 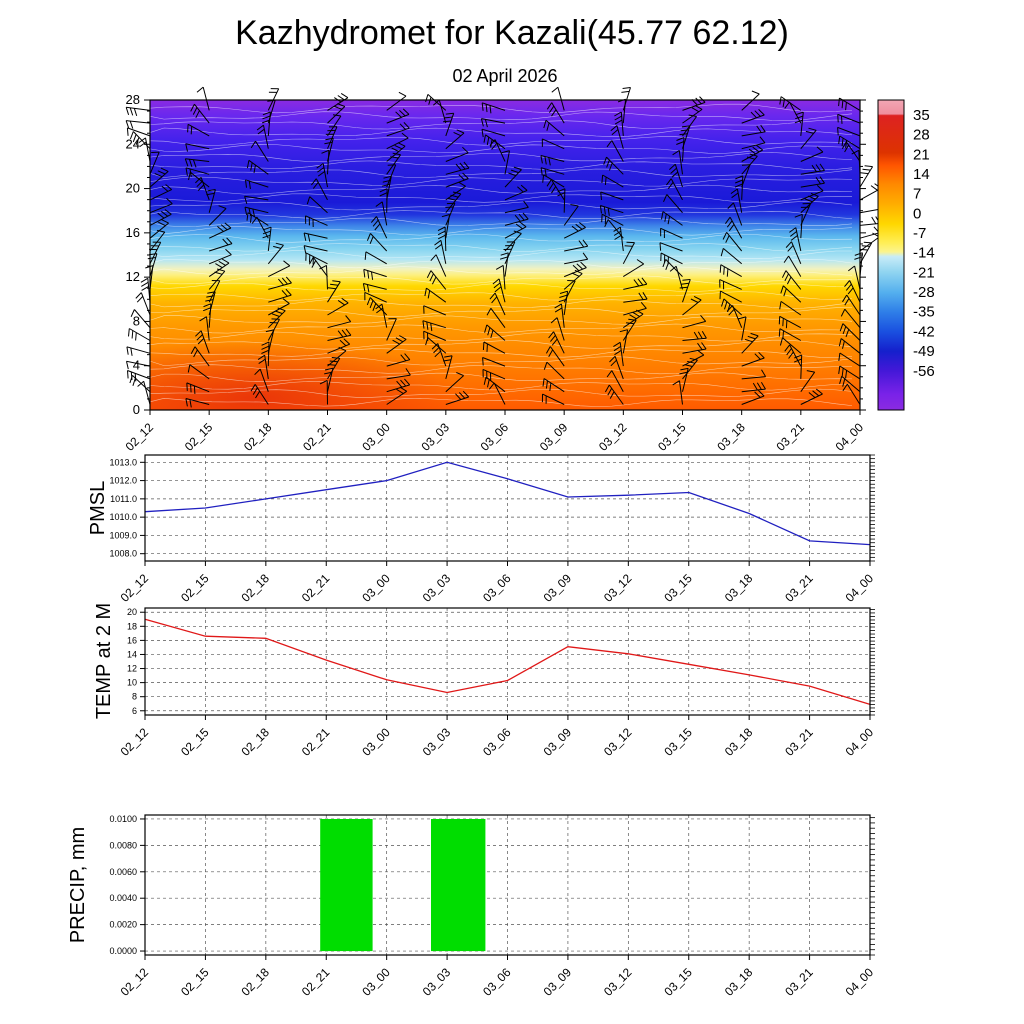 I want to click on pmsl-axis-title: PMSL, so click(x=98, y=508).